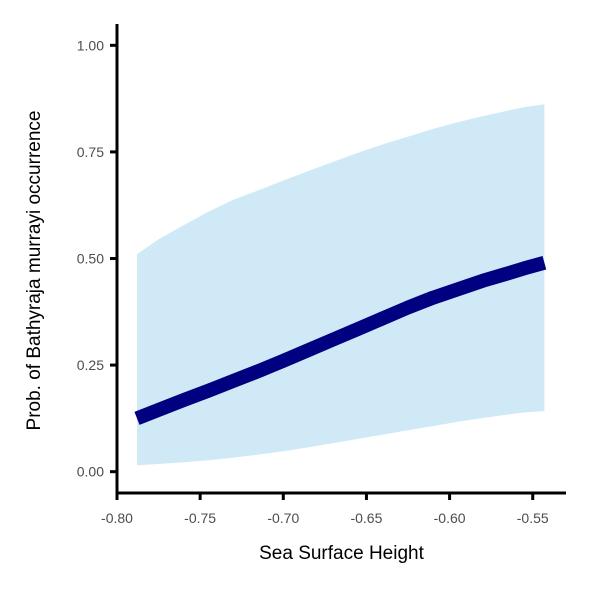 This screenshot has width=590, height=590. What do you see at coordinates (90, 365) in the screenshot?
I see `y-tick-label: 0.25` at bounding box center [90, 365].